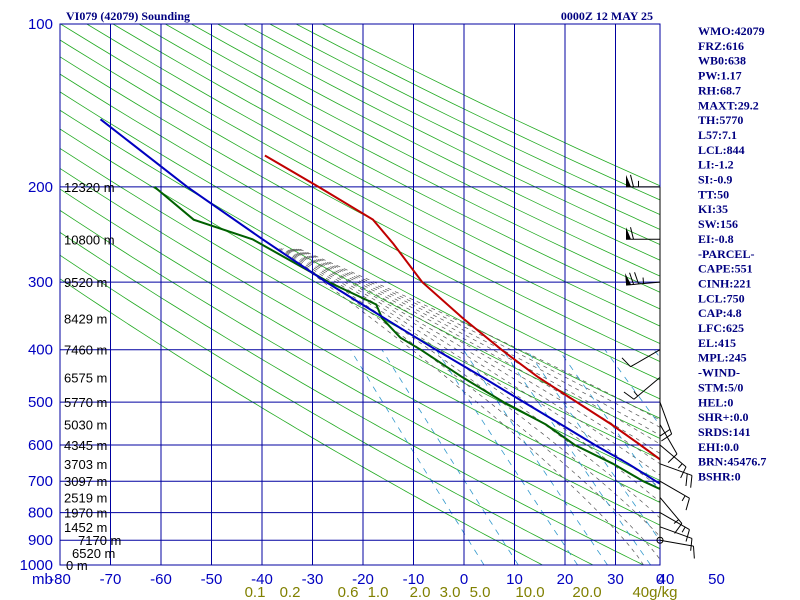 This screenshot has height=600, width=800. I want to click on temperature-tick-label: -40, so click(262, 579).